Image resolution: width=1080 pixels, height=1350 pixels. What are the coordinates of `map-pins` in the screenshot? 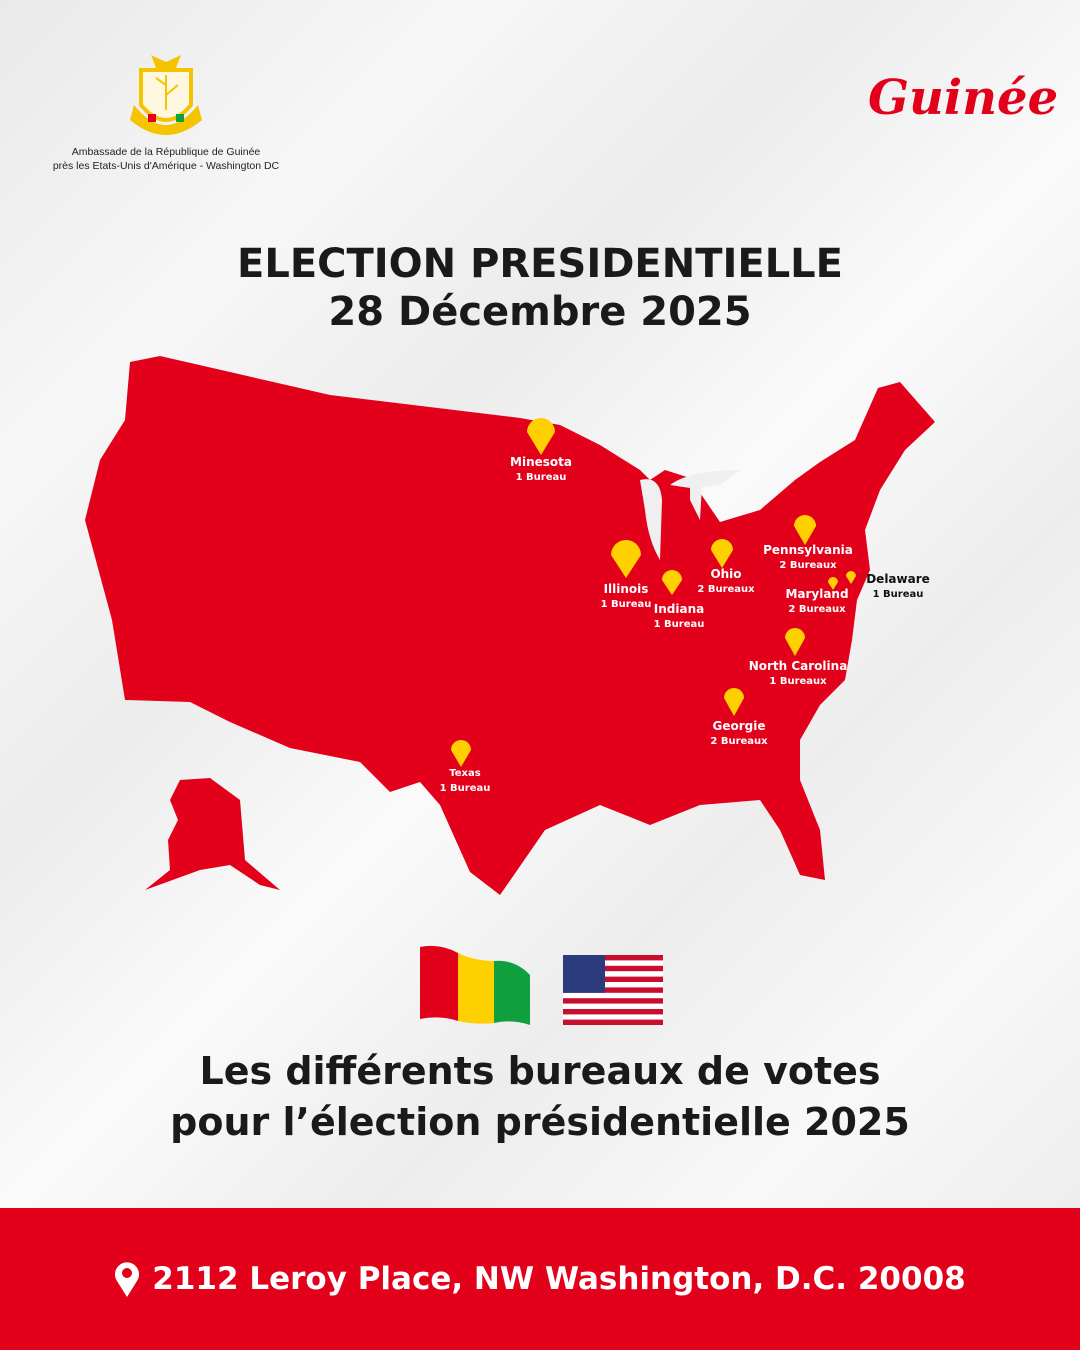 It's located at (653, 592).